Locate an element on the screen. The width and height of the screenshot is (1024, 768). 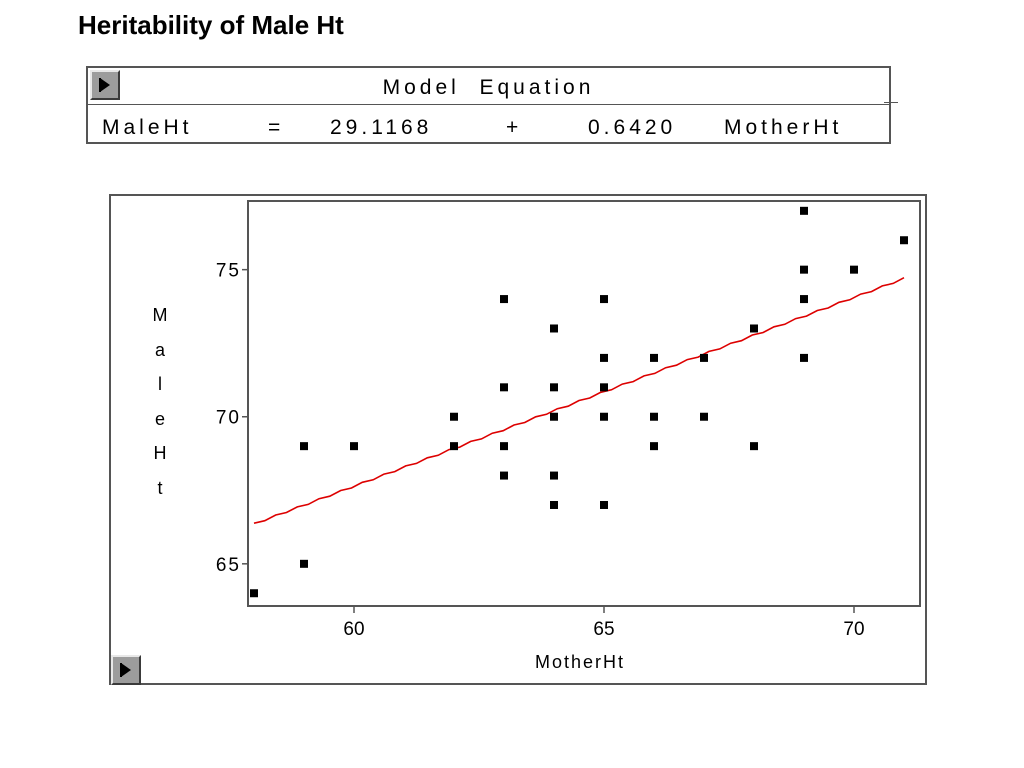
equation-response: MaleHt is located at coordinates (147, 127).